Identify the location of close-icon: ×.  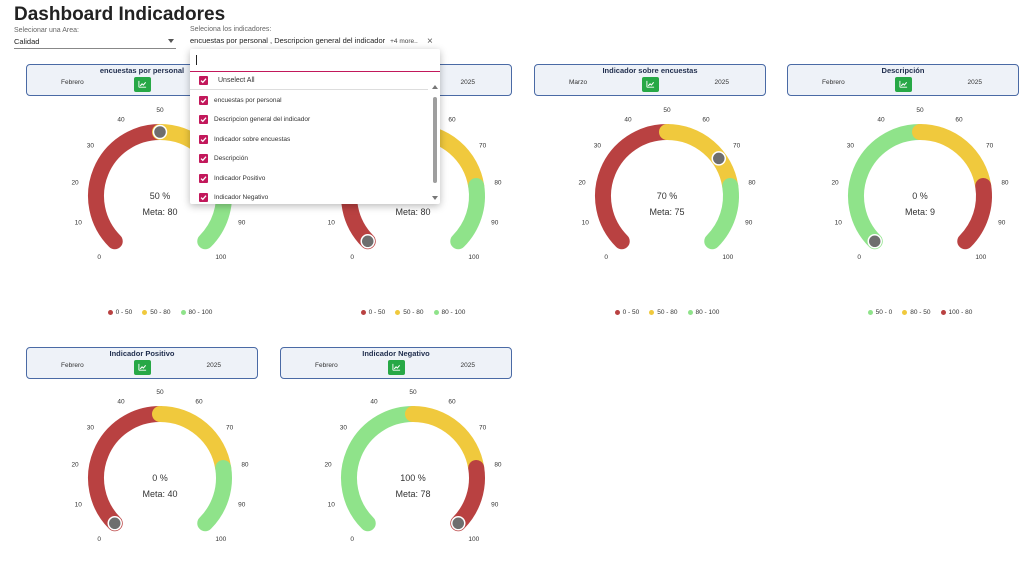
(430, 41).